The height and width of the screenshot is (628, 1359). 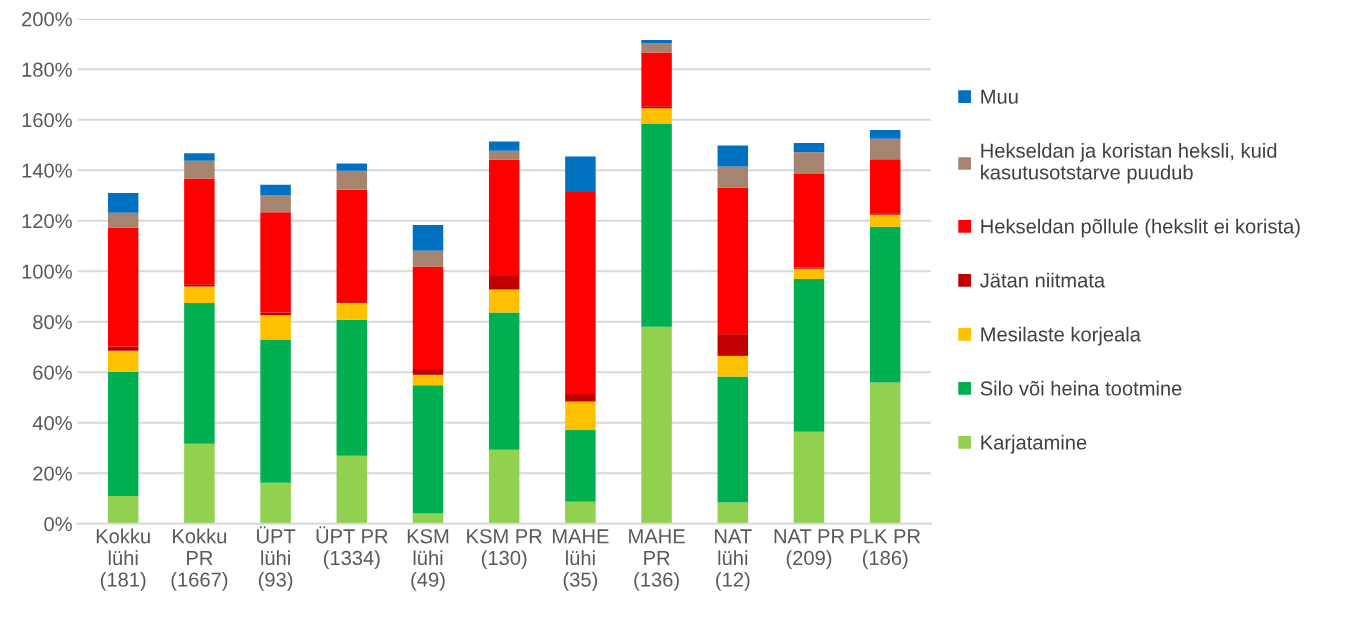 What do you see at coordinates (1043, 280) in the screenshot?
I see `legend-label: Jätan niitmata` at bounding box center [1043, 280].